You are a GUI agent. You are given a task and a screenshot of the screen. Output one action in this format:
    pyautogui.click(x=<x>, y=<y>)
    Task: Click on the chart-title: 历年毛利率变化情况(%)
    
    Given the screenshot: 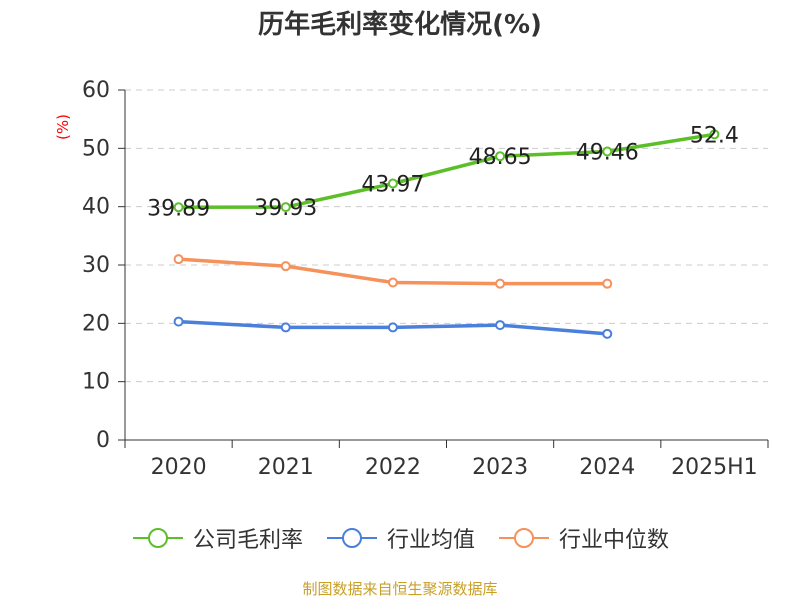 What is the action you would take?
    pyautogui.click(x=400, y=25)
    